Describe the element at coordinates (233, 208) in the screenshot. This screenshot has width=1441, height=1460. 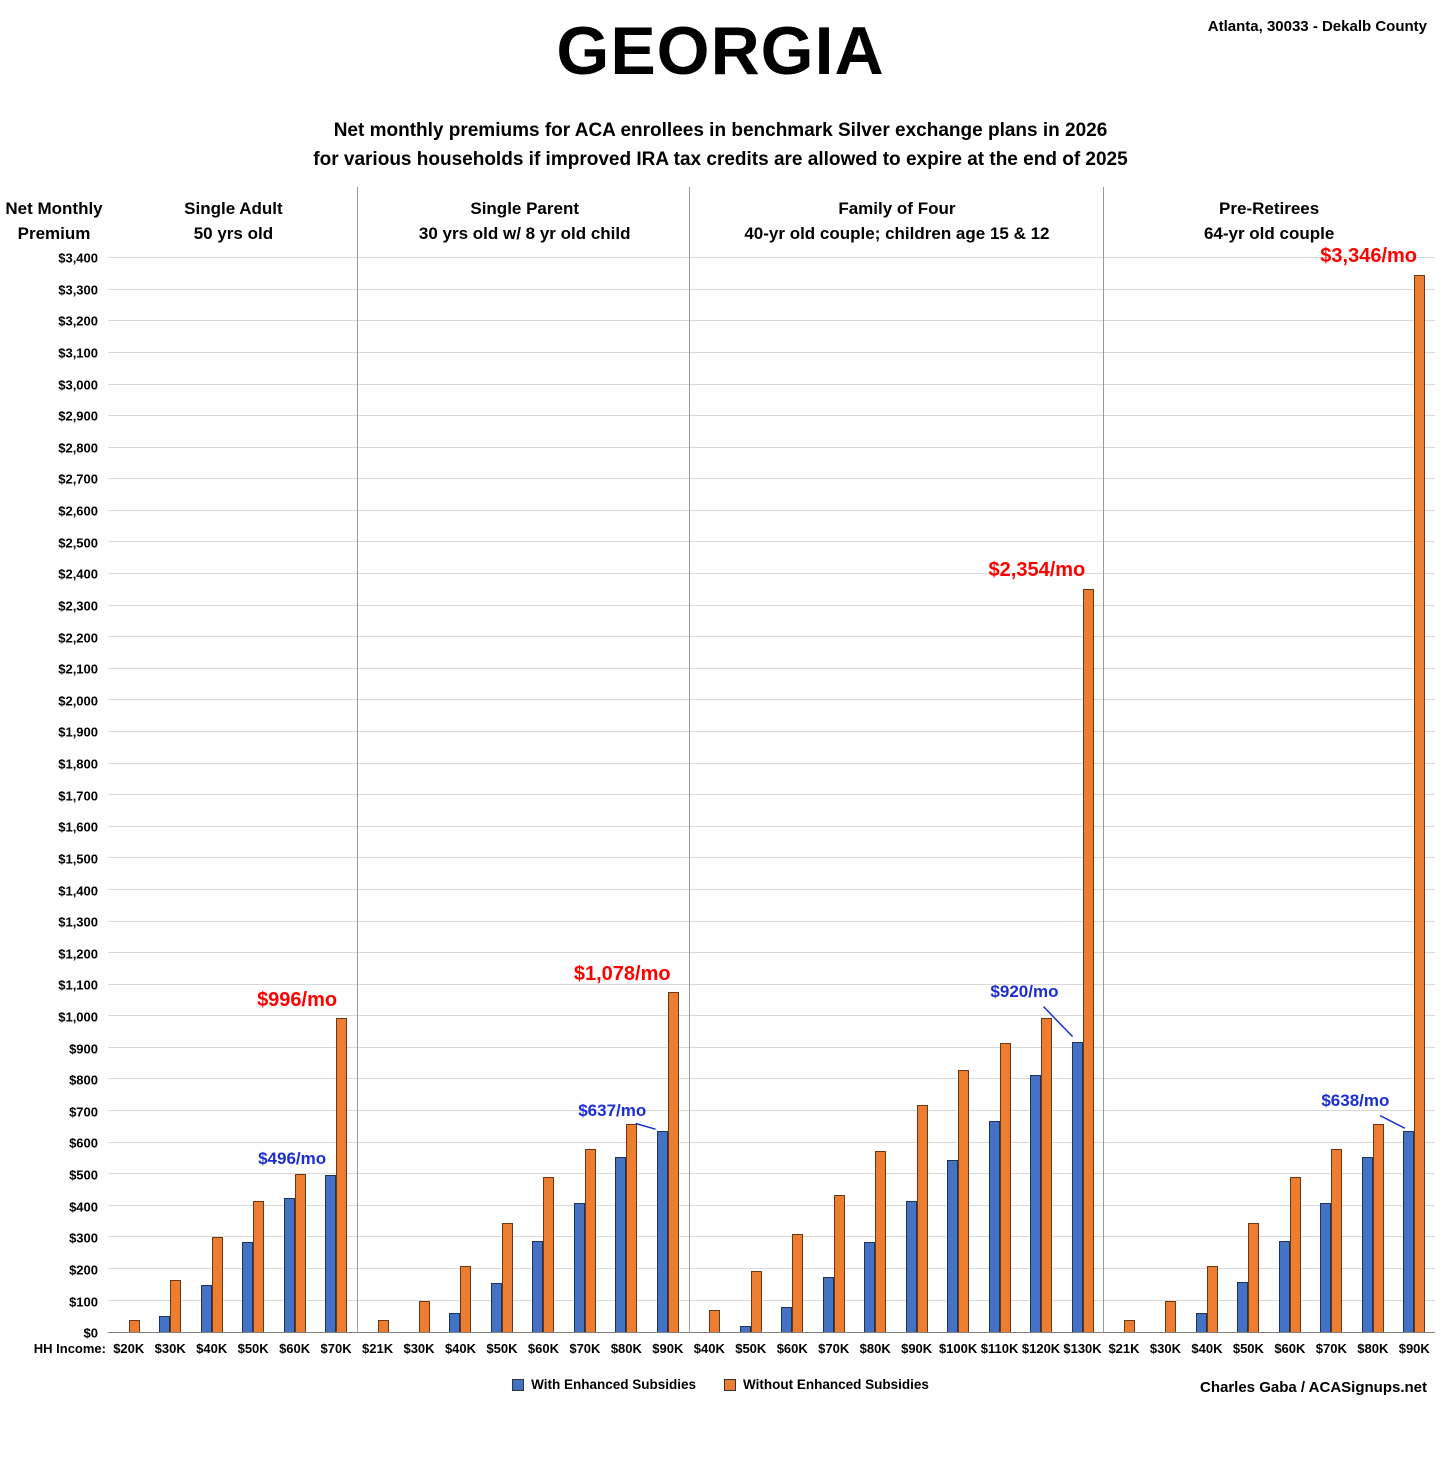
I see `panel-title-line1: Single Adult` at that location.